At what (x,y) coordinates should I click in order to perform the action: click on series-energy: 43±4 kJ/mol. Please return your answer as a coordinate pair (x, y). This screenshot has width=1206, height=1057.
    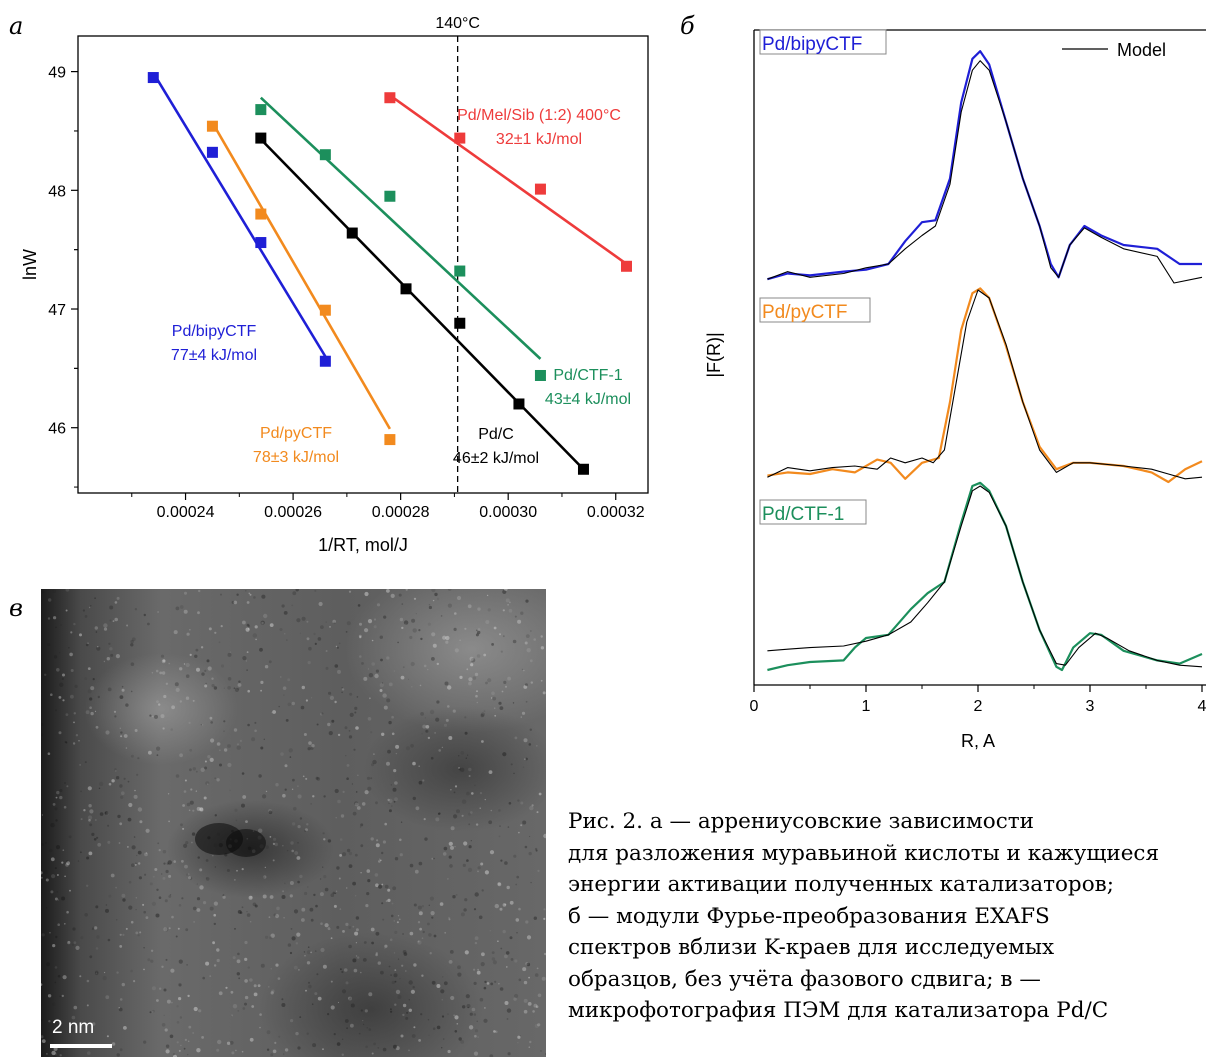
    Looking at the image, I should click on (588, 399).